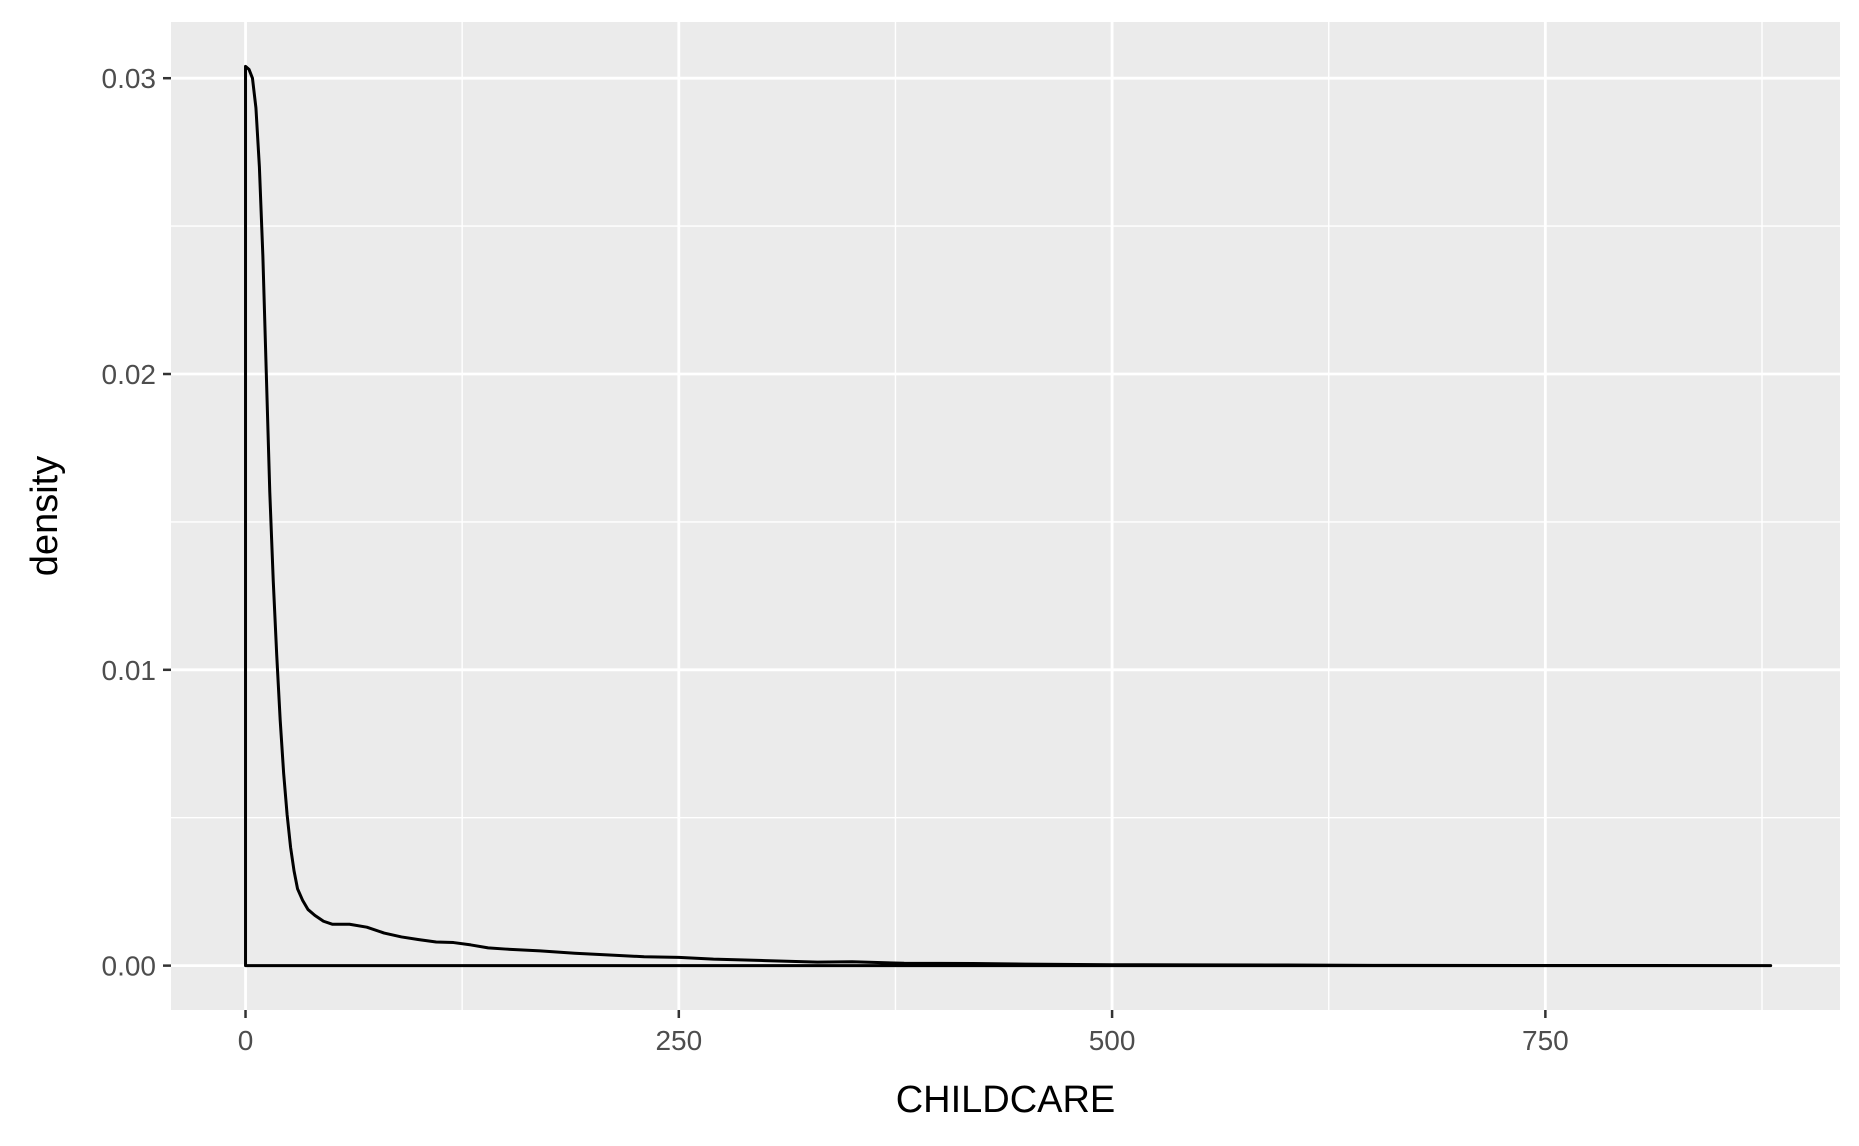 The image size is (1859, 1146). Describe the element at coordinates (129, 78) in the screenshot. I see `y-tick-label: 0.03` at that location.